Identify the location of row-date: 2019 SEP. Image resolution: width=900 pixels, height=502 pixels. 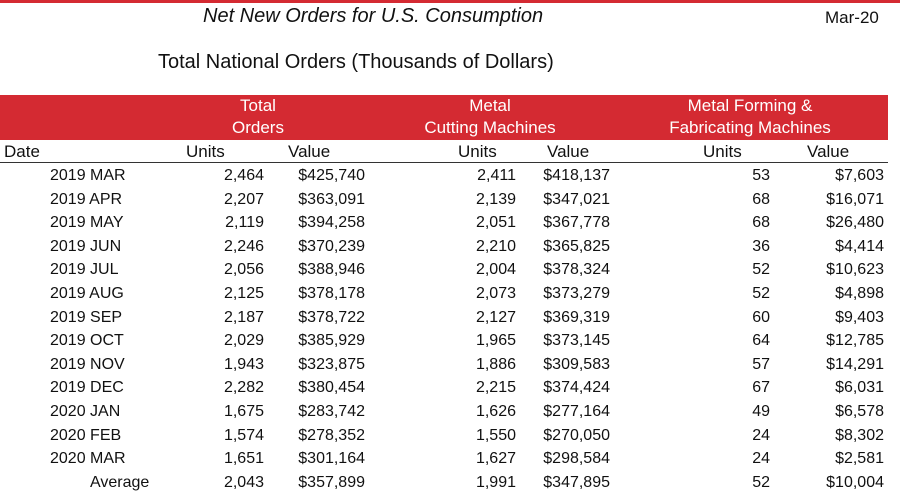
(86, 317).